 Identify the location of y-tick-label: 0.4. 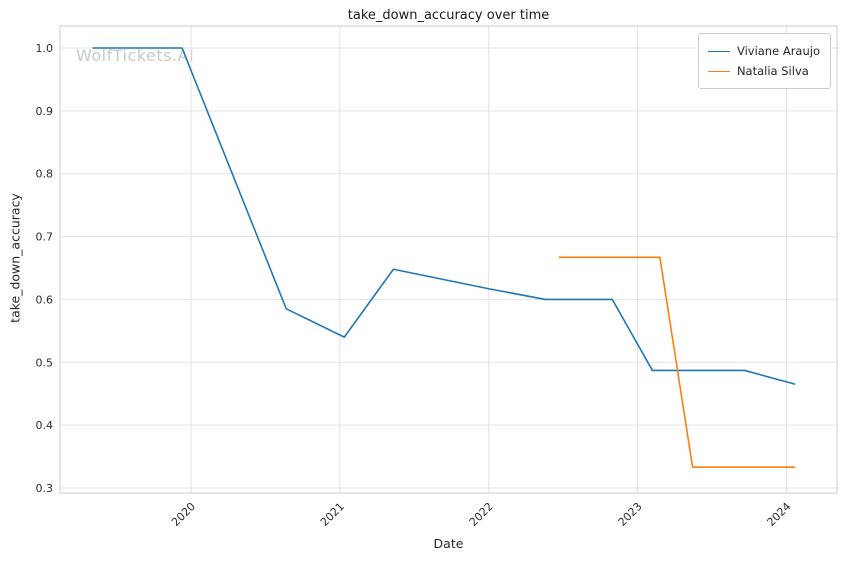
(45, 425).